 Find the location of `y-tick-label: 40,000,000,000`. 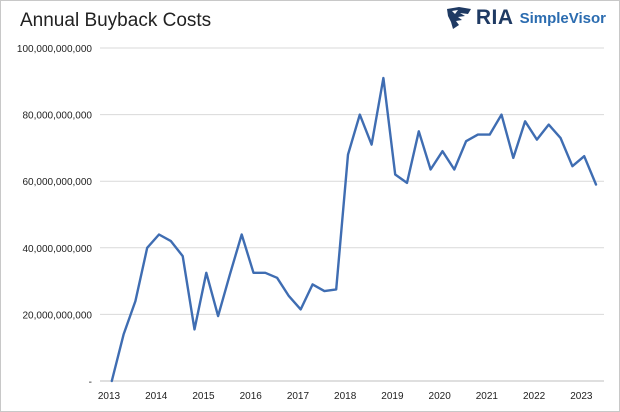

y-tick-label: 40,000,000,000 is located at coordinates (57, 249).